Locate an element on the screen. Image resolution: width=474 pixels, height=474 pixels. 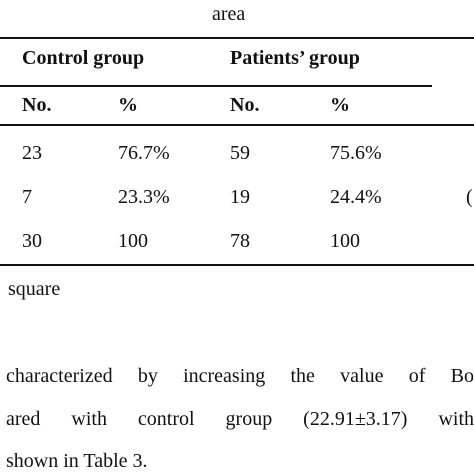
cell: 30 is located at coordinates (32, 241).